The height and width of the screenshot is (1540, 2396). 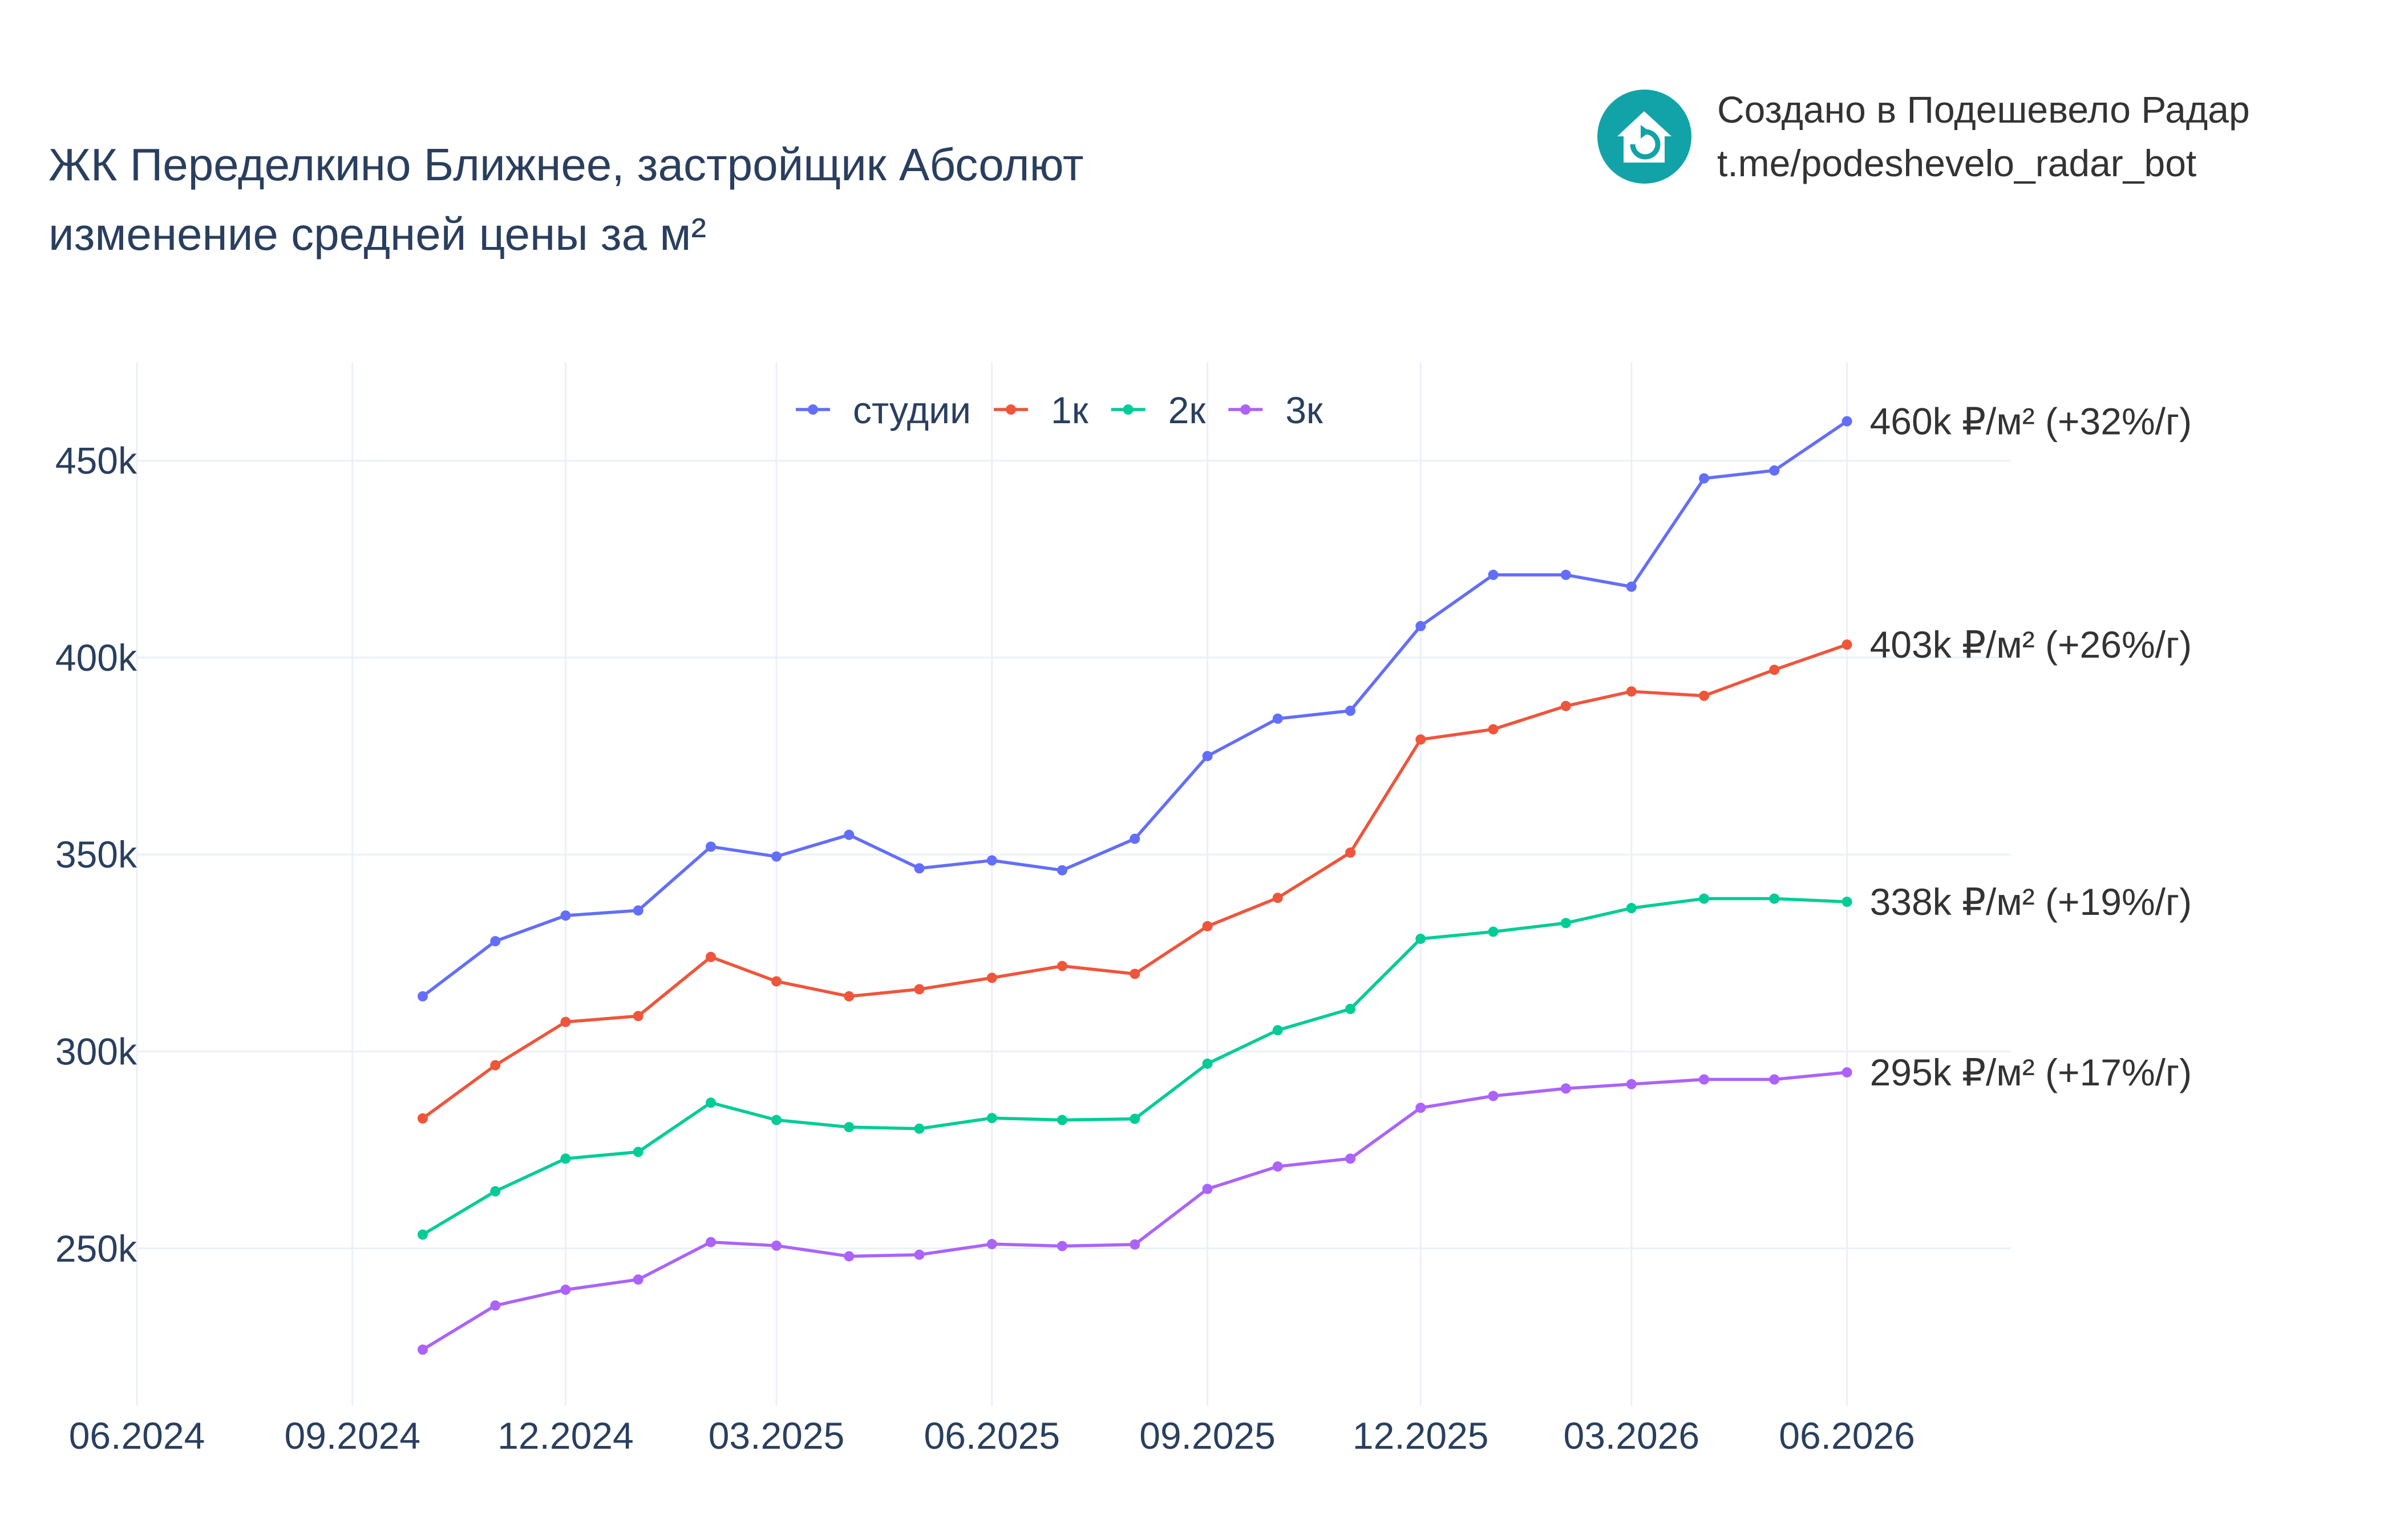 What do you see at coordinates (352, 1436) in the screenshot?
I see `x-tick-label: 09.2024` at bounding box center [352, 1436].